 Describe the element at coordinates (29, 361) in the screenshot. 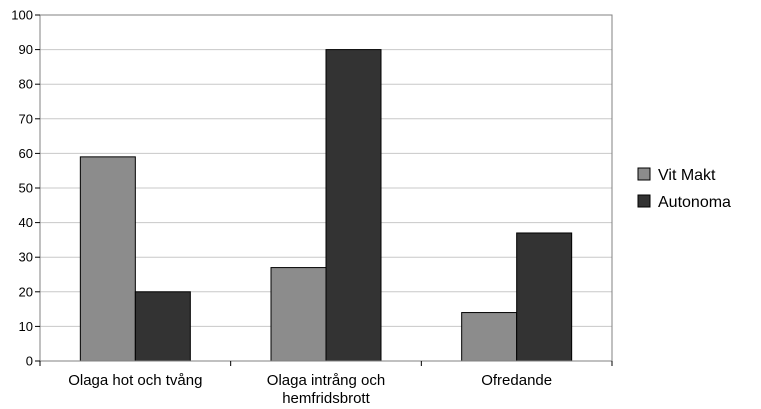

I see `y-tick-label: 0` at that location.